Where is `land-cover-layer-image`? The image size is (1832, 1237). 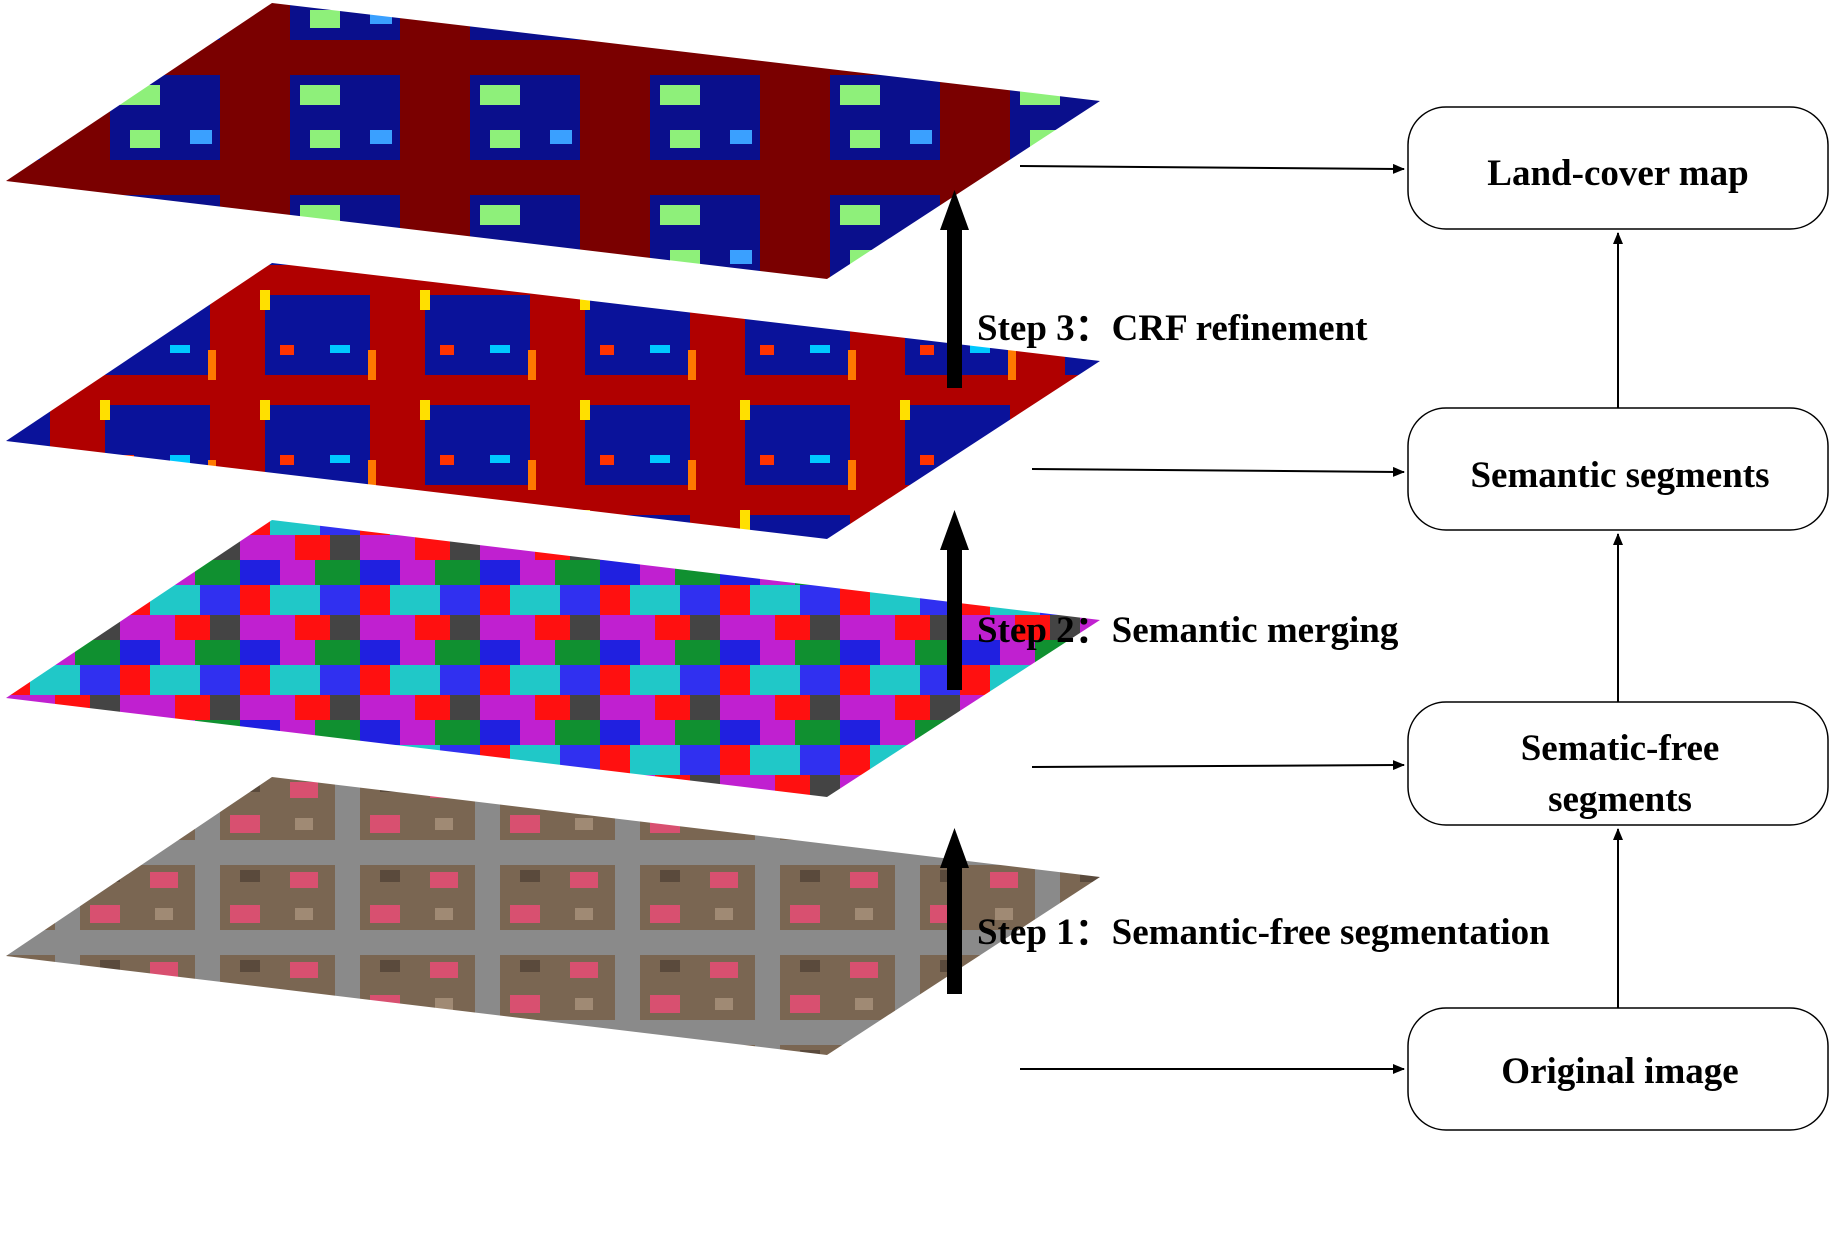
land-cover-layer-image is located at coordinates (553, 141).